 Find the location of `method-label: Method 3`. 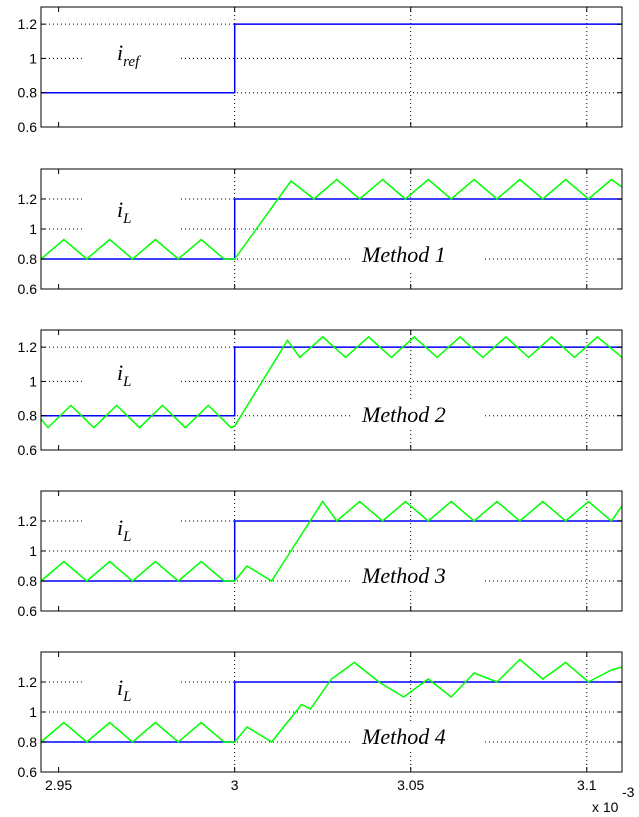

method-label: Method 3 is located at coordinates (403, 575).